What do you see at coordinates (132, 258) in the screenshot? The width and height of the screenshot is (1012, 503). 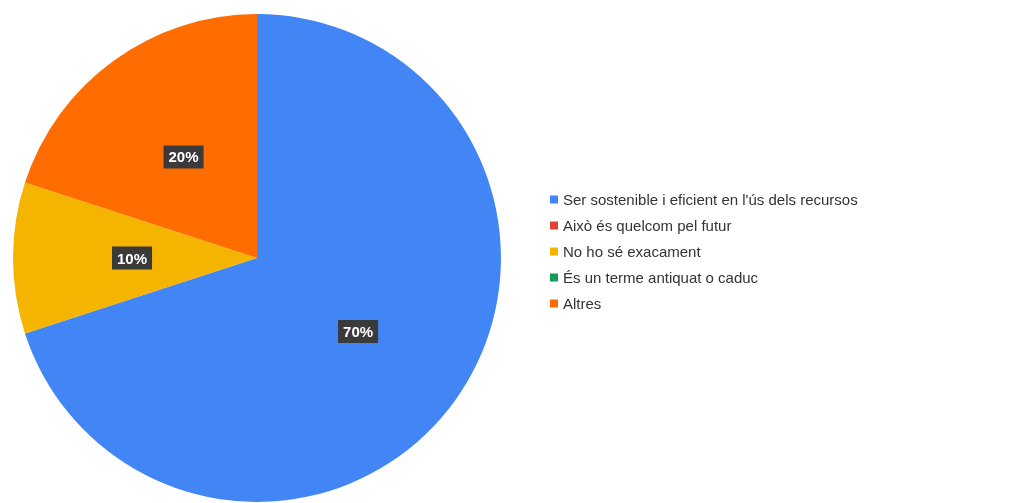 I see `data-label: 10%` at bounding box center [132, 258].